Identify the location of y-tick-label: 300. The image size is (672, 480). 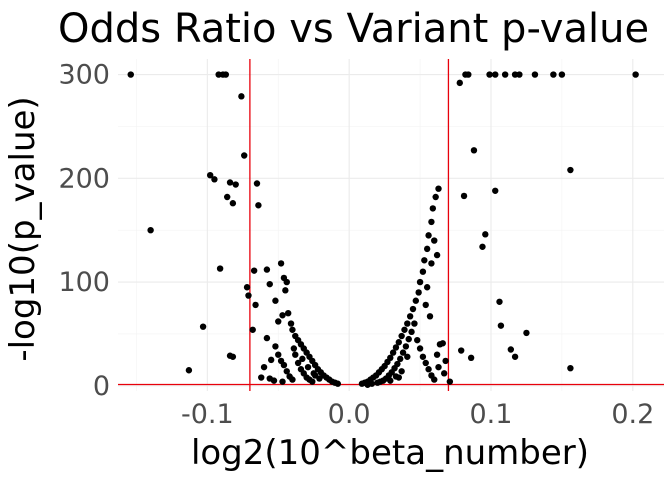
(84, 75).